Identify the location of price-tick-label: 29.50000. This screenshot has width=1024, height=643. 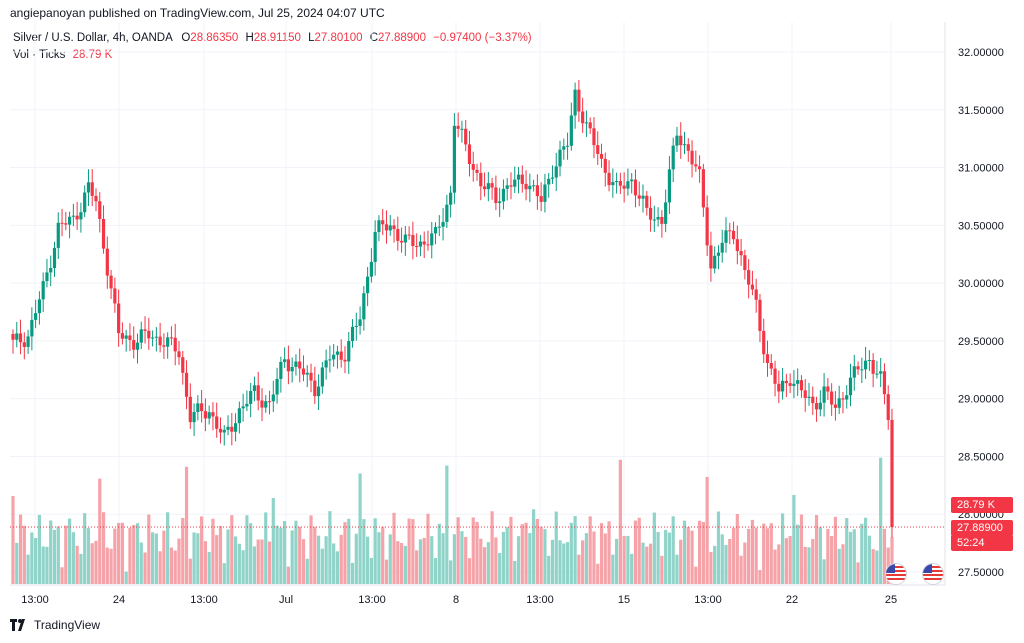
(981, 342).